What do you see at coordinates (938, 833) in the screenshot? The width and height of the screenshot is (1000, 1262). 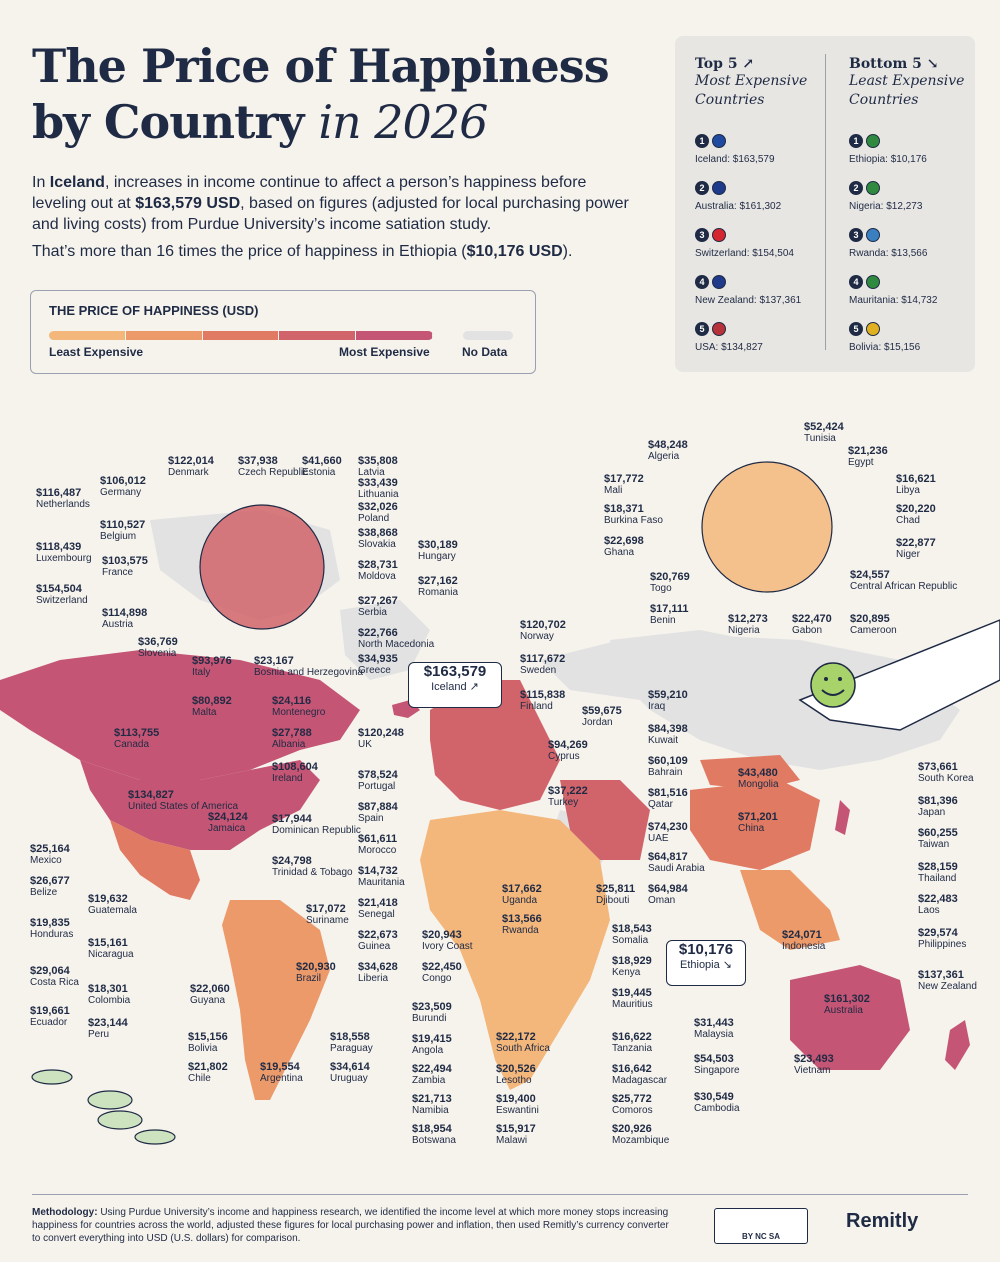 I see `country-value: $60,255` at bounding box center [938, 833].